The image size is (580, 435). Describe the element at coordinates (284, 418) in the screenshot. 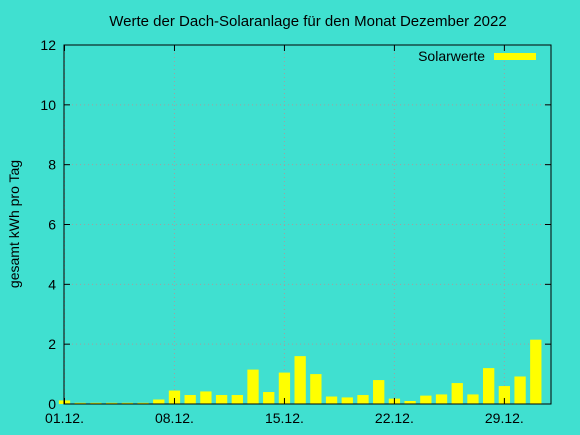

I see `x-tick-label: 15.12.` at that location.